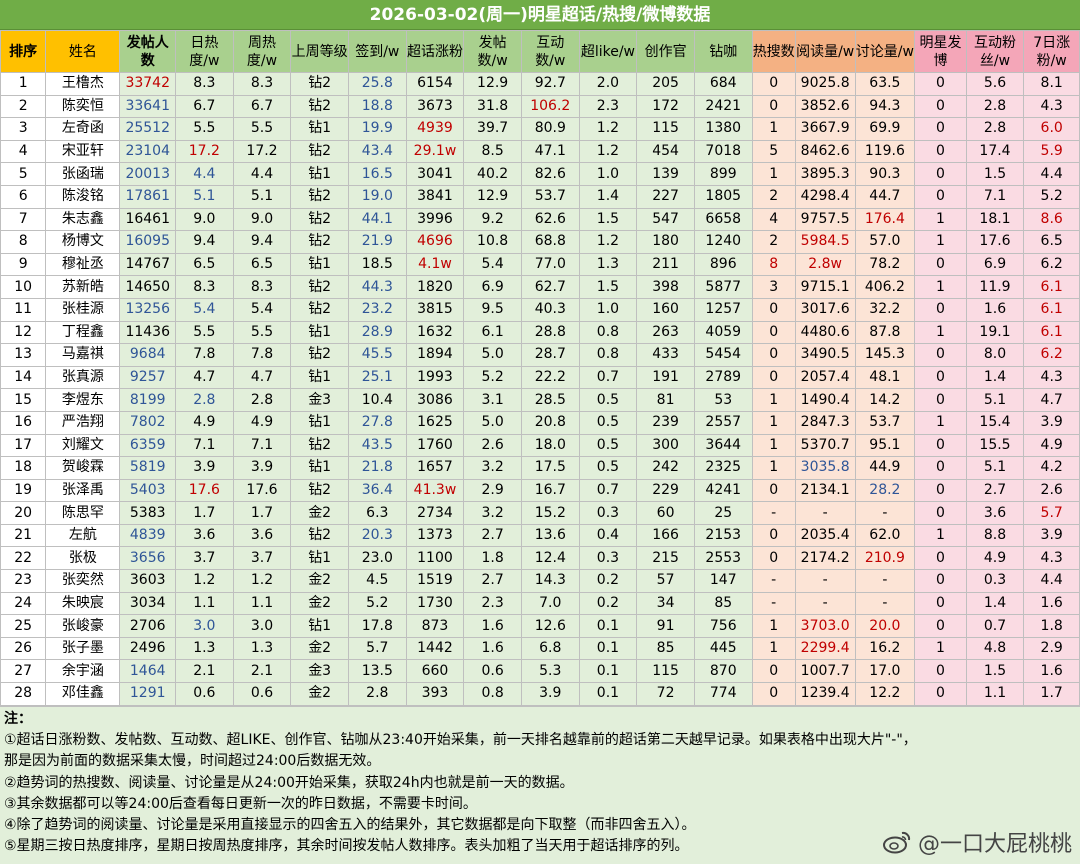  I want to click on table-cell: 756, so click(723, 626).